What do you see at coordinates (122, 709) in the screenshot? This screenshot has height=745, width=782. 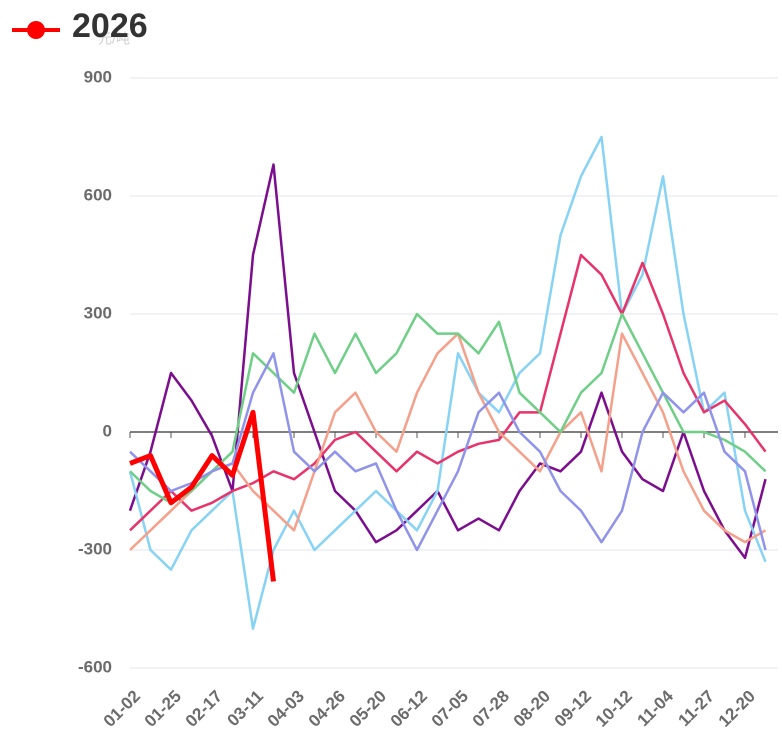 I see `x-tick-label: 01-02` at bounding box center [122, 709].